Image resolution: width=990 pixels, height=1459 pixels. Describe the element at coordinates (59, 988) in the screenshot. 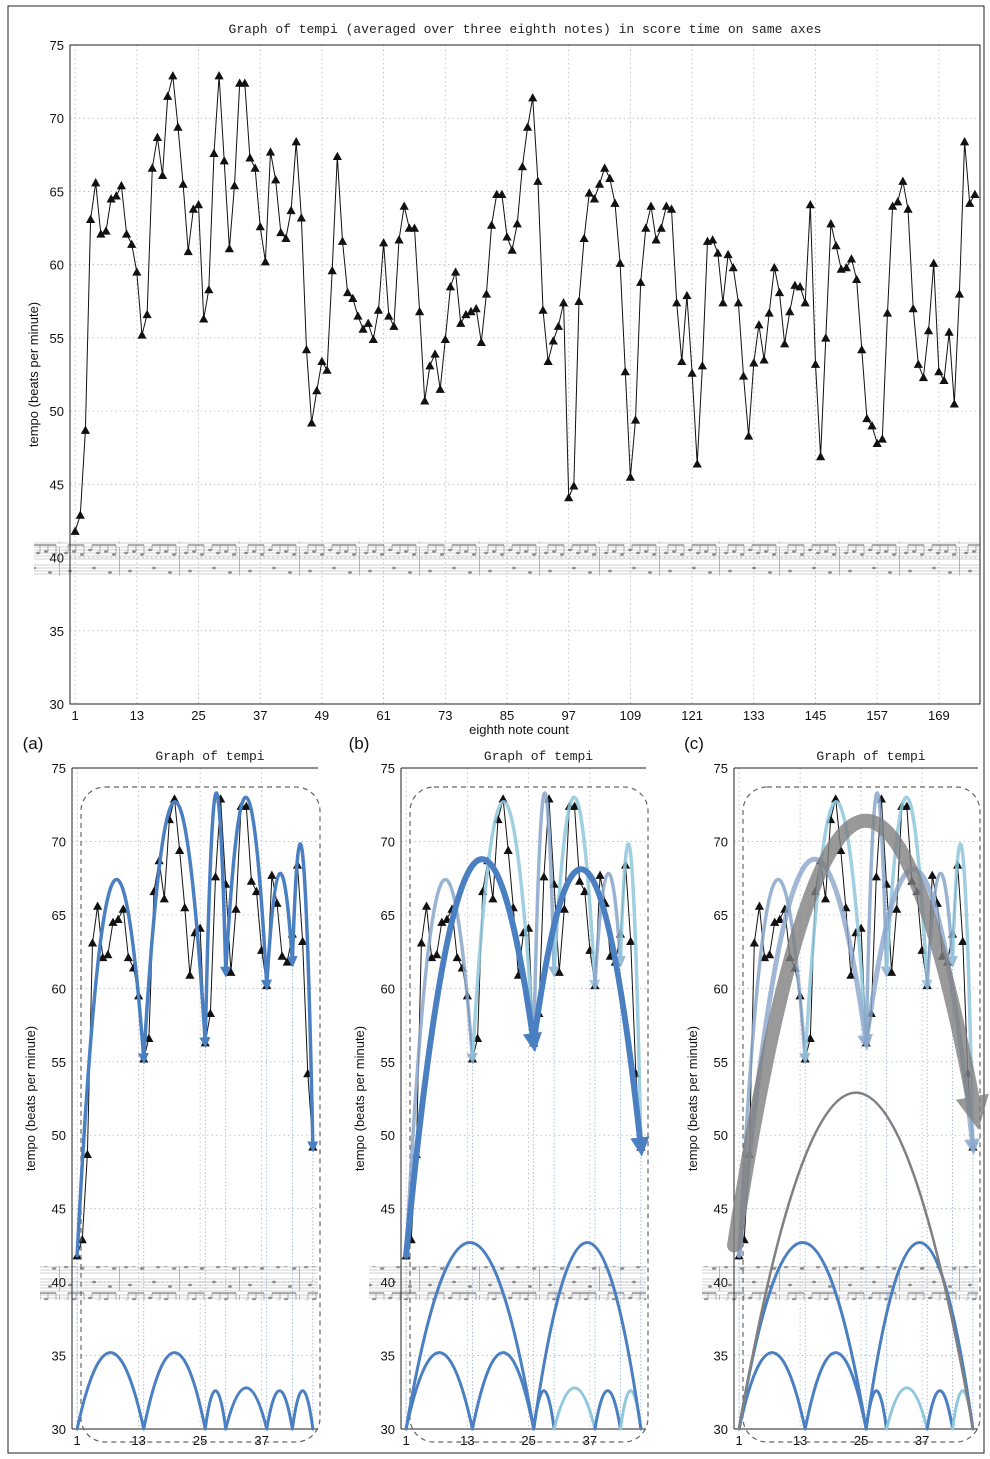

I see `y-tick-label: 60` at that location.